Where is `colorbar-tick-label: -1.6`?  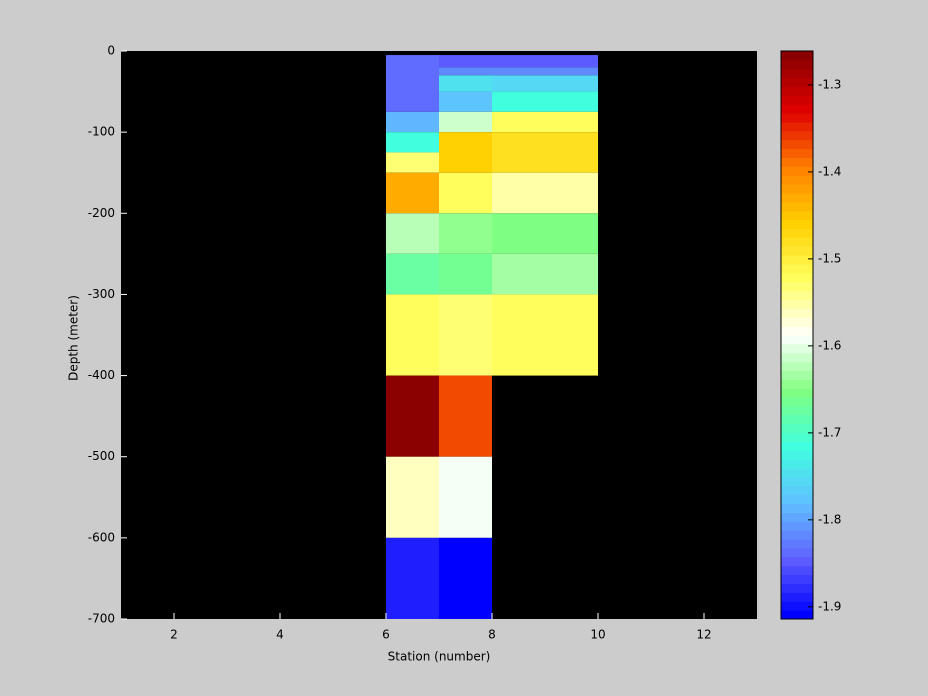 colorbar-tick-label: -1.6 is located at coordinates (829, 345).